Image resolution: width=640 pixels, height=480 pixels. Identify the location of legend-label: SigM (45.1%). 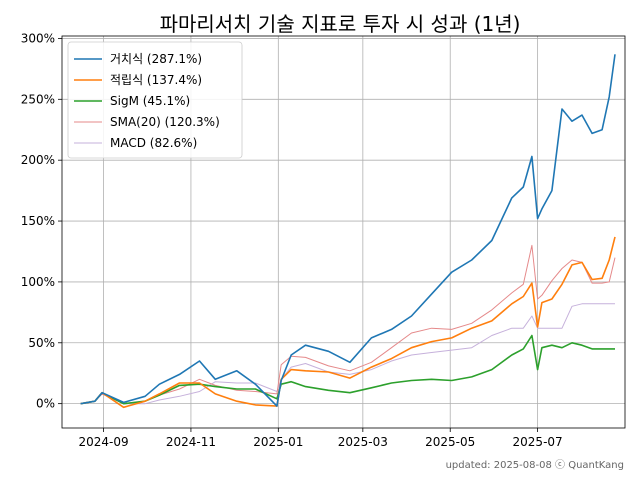
(150, 101).